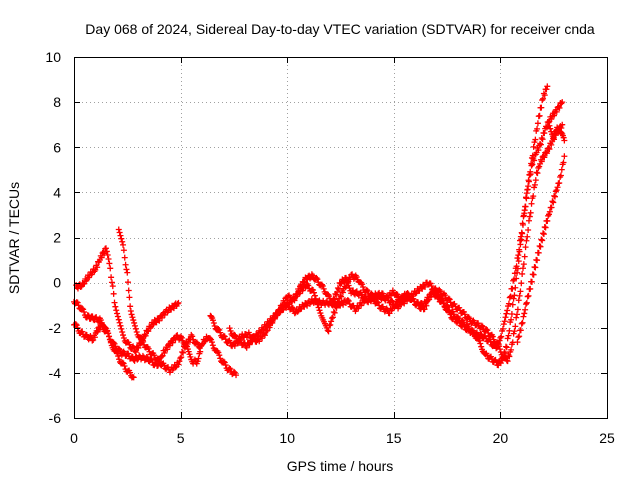 This screenshot has width=640, height=480. What do you see at coordinates (55, 328) in the screenshot?
I see `y-tick-label: -2` at bounding box center [55, 328].